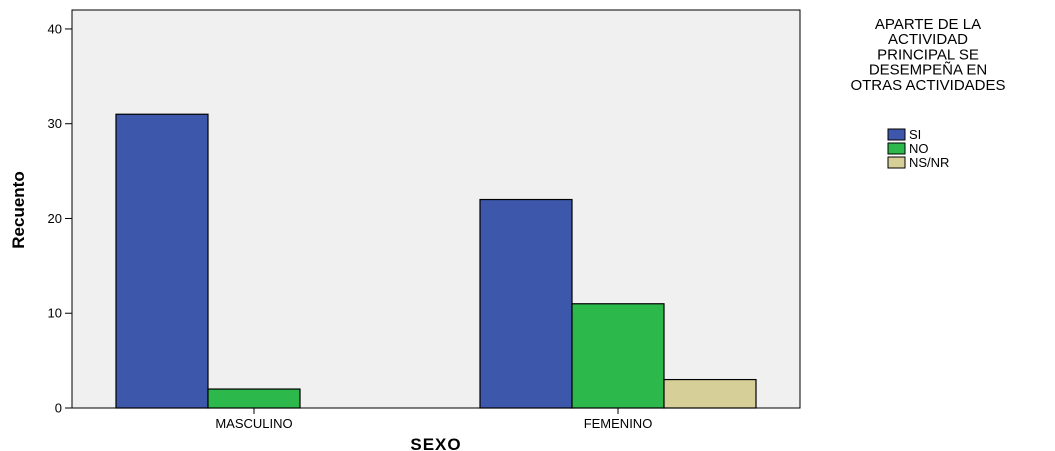 The height and width of the screenshot is (451, 1055). Describe the element at coordinates (162, 261) in the screenshot. I see `bar-si-masculino` at that location.